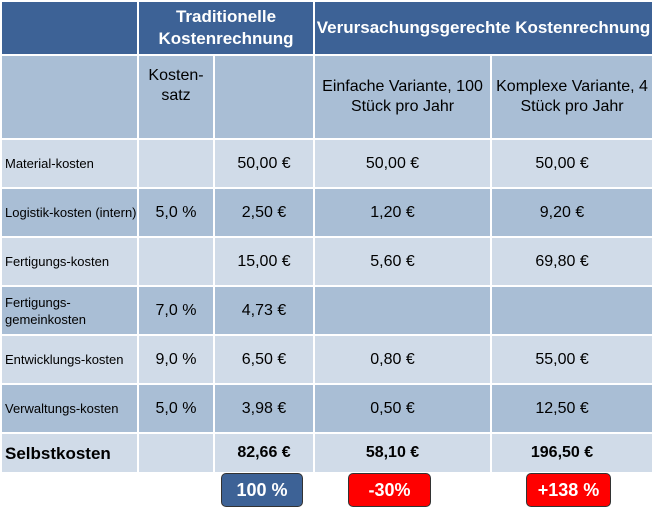  I want to click on subheader-rate-label: Kosten-satz, so click(176, 85).